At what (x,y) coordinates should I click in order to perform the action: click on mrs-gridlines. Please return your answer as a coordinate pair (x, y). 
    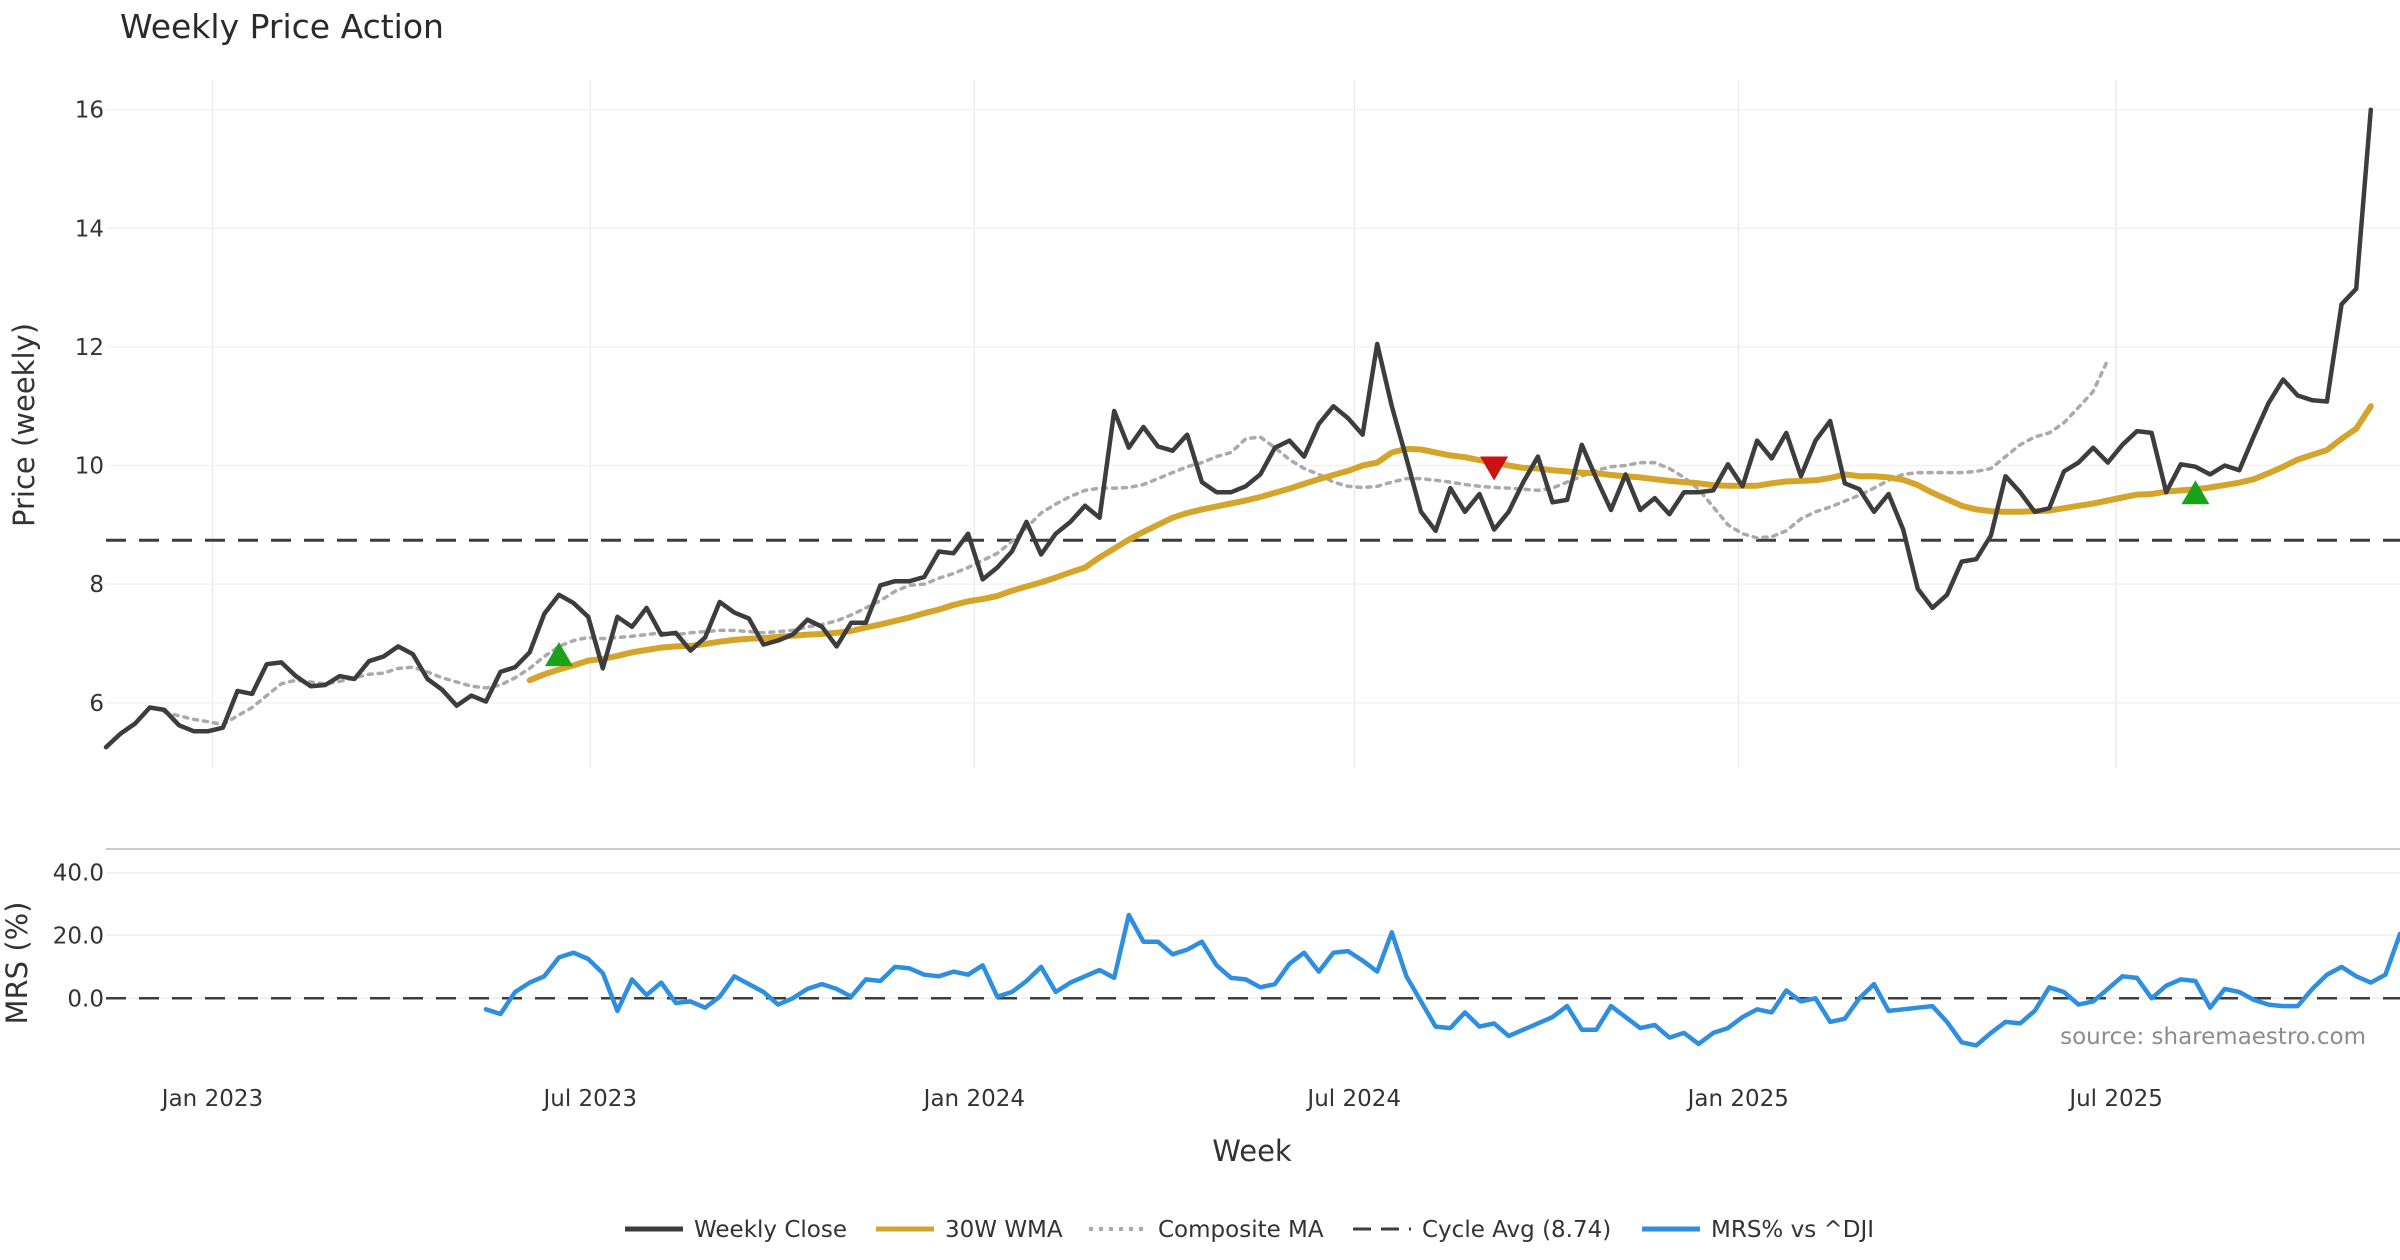
    Looking at the image, I should click on (1253, 935).